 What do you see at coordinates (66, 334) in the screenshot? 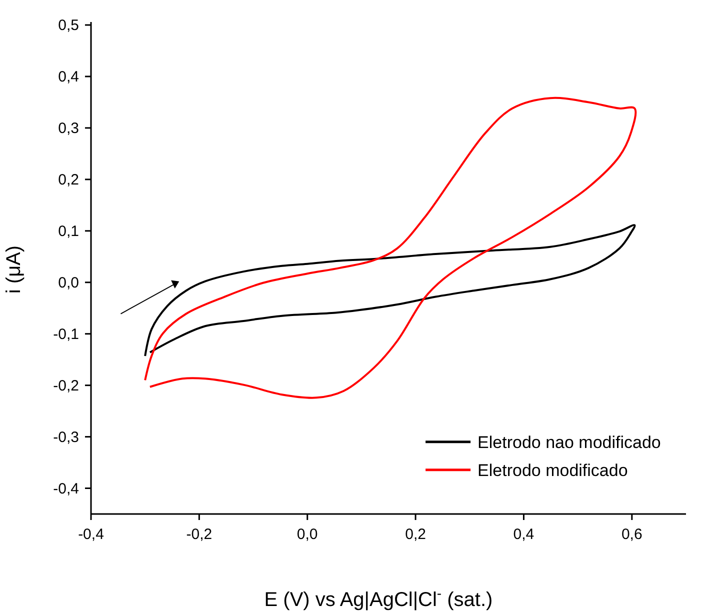
I see `y-tick-label: -0,1` at bounding box center [66, 334].